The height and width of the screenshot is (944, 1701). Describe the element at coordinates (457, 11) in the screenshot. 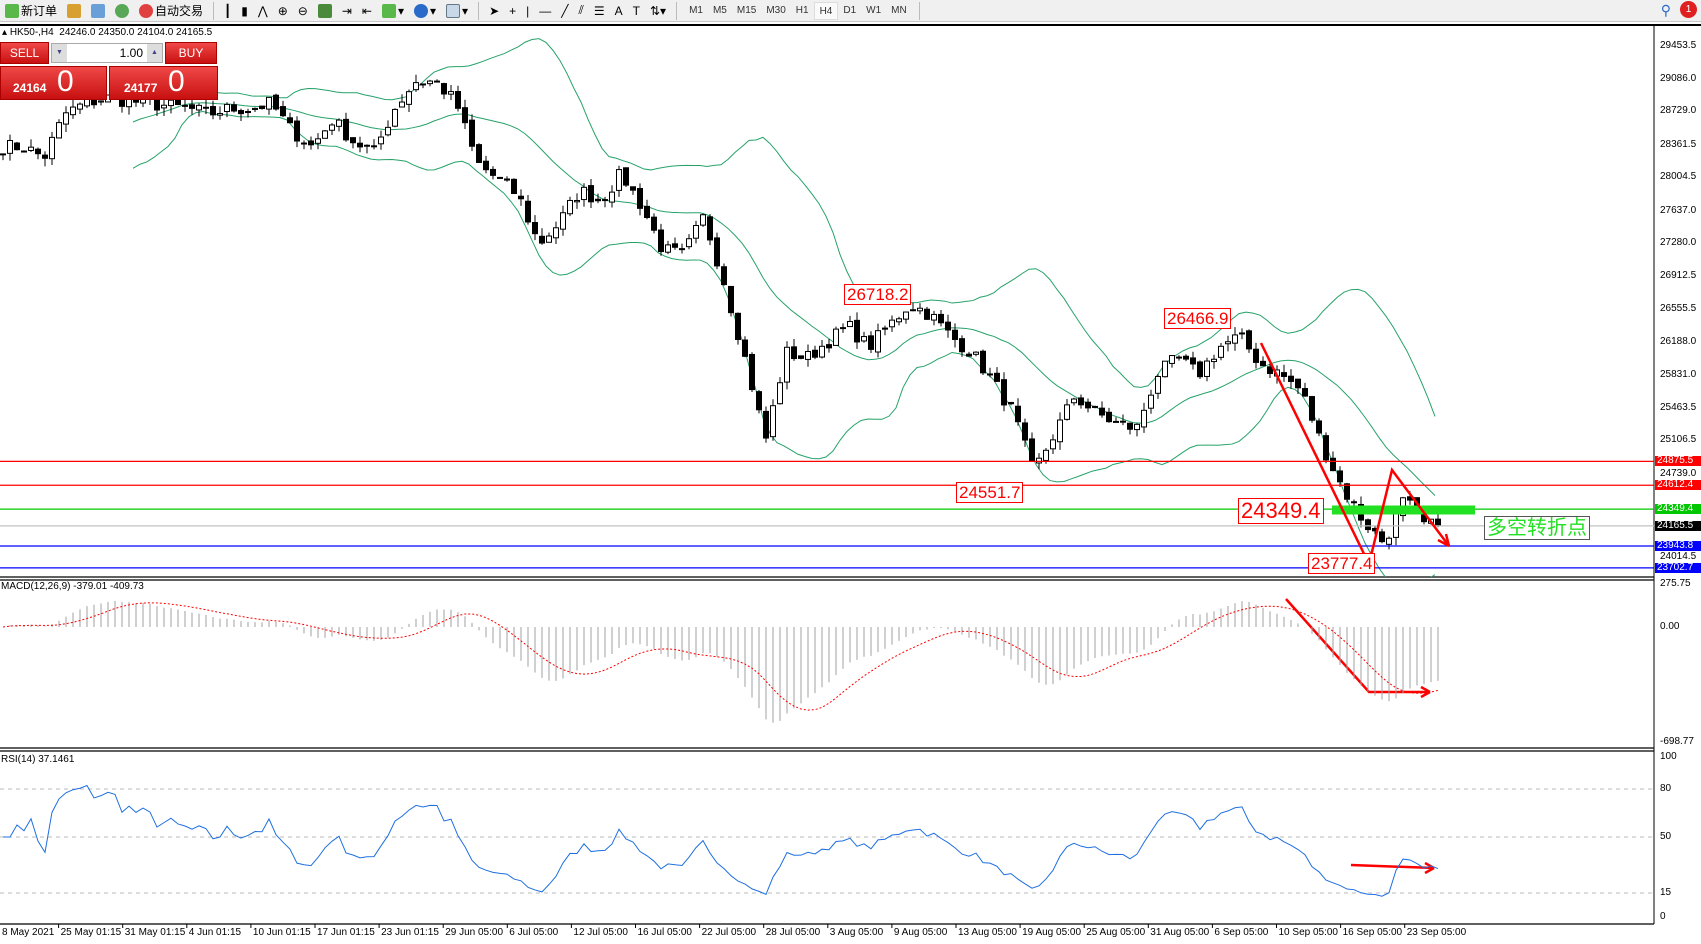

I see `templates-button: ▾` at that location.